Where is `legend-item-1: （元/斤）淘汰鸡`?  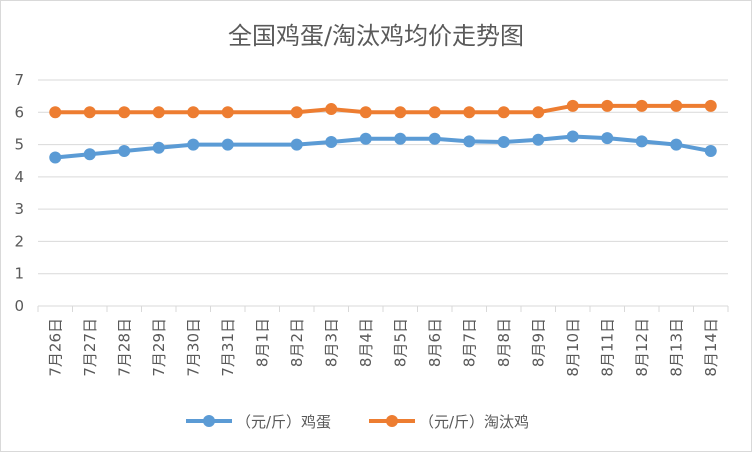
legend-item-1: （元/斤）淘汰鸡 is located at coordinates (449, 422).